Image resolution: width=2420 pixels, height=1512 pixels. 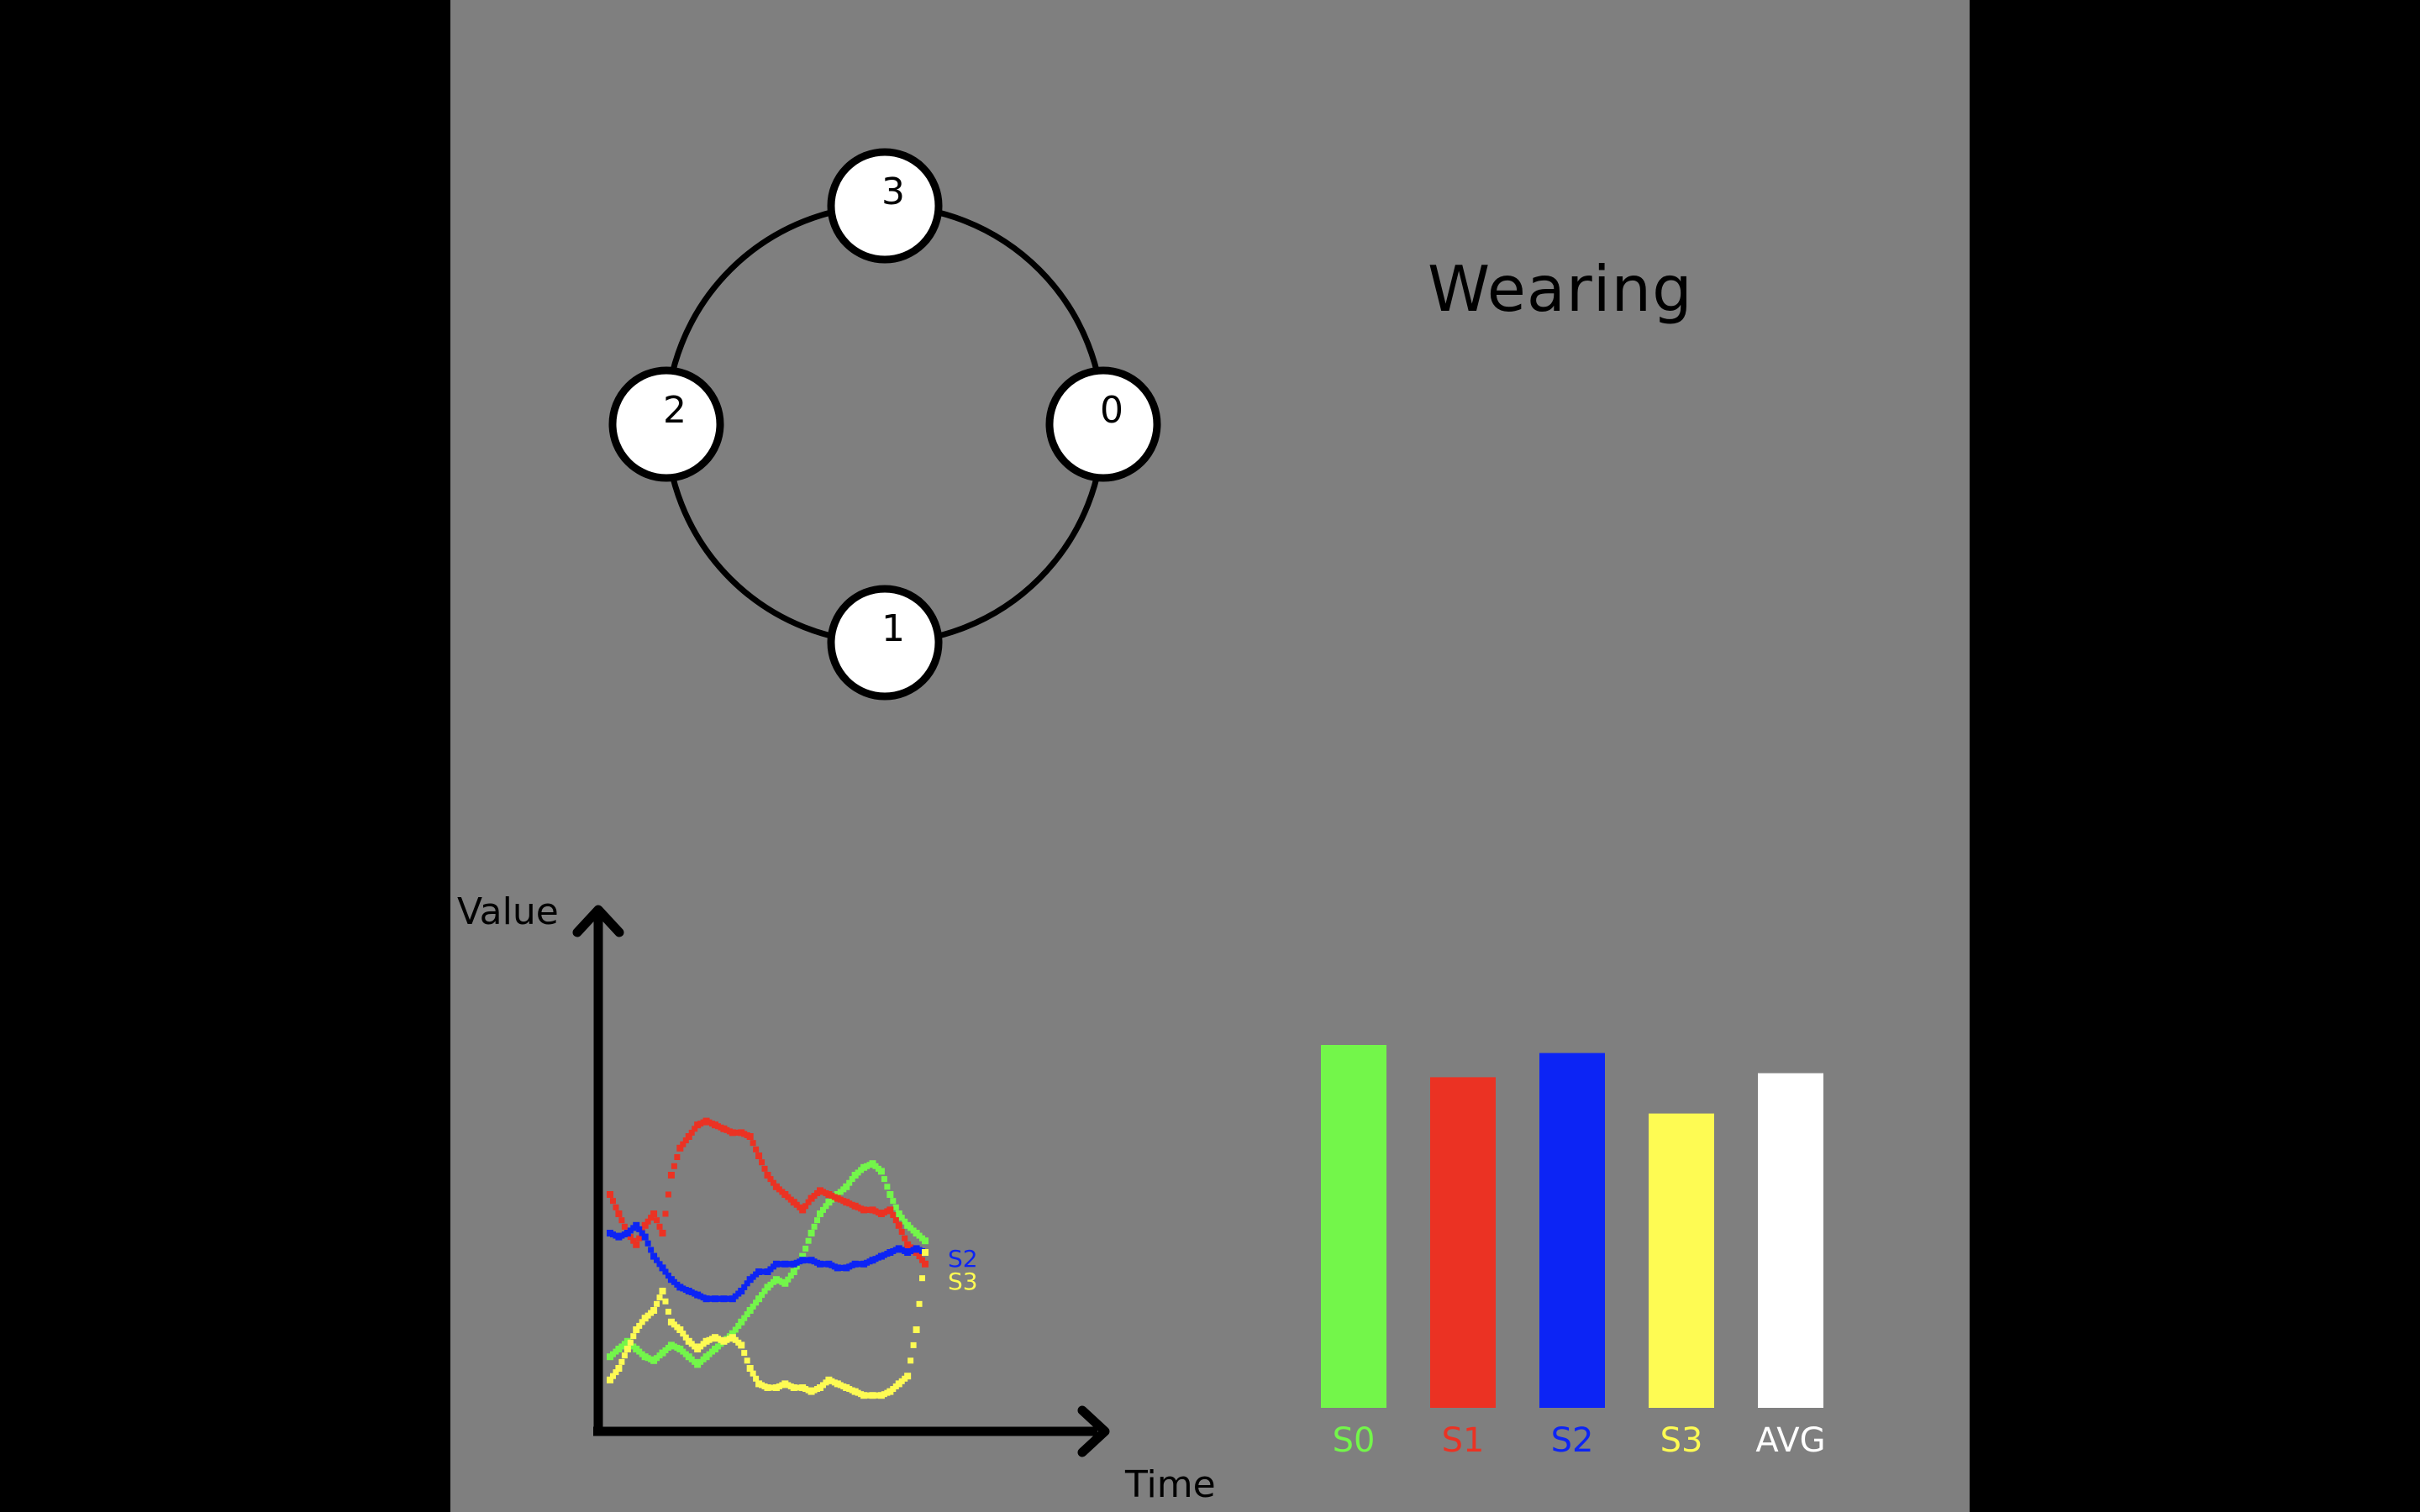 What do you see at coordinates (768, 1324) in the screenshot?
I see `series-S3` at bounding box center [768, 1324].